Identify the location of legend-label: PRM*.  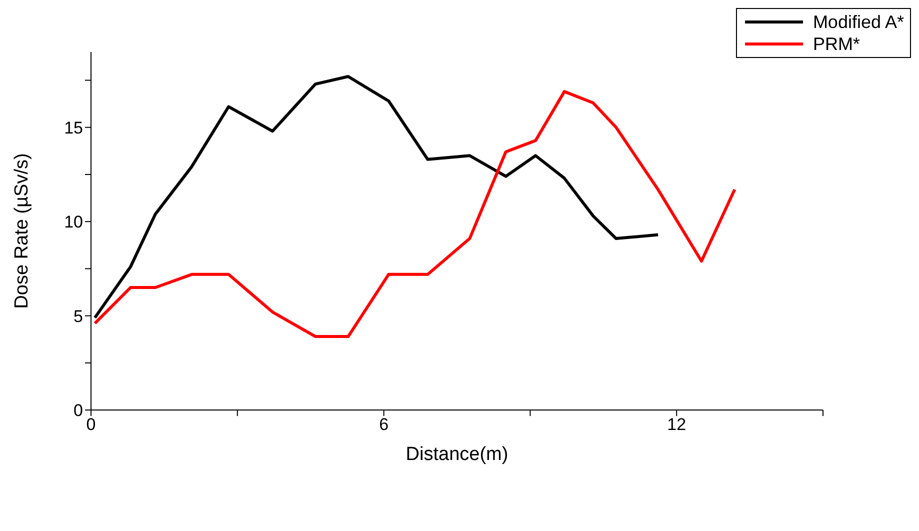
(836, 44).